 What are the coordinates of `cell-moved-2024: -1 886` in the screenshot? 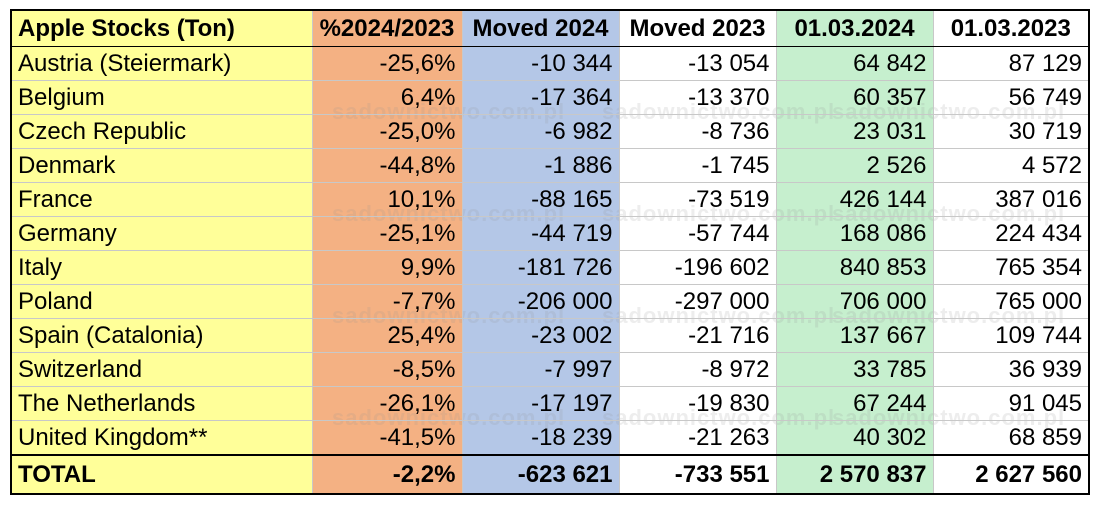 It's located at (541, 165).